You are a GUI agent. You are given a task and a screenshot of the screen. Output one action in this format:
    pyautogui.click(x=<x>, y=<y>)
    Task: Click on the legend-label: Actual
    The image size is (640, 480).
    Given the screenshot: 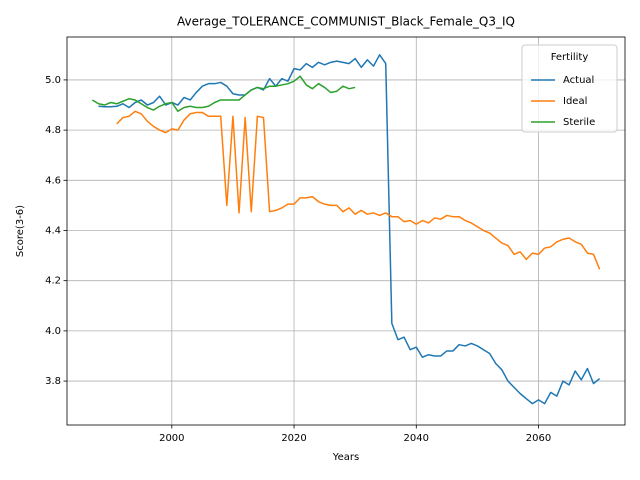 What is the action you would take?
    pyautogui.click(x=578, y=80)
    